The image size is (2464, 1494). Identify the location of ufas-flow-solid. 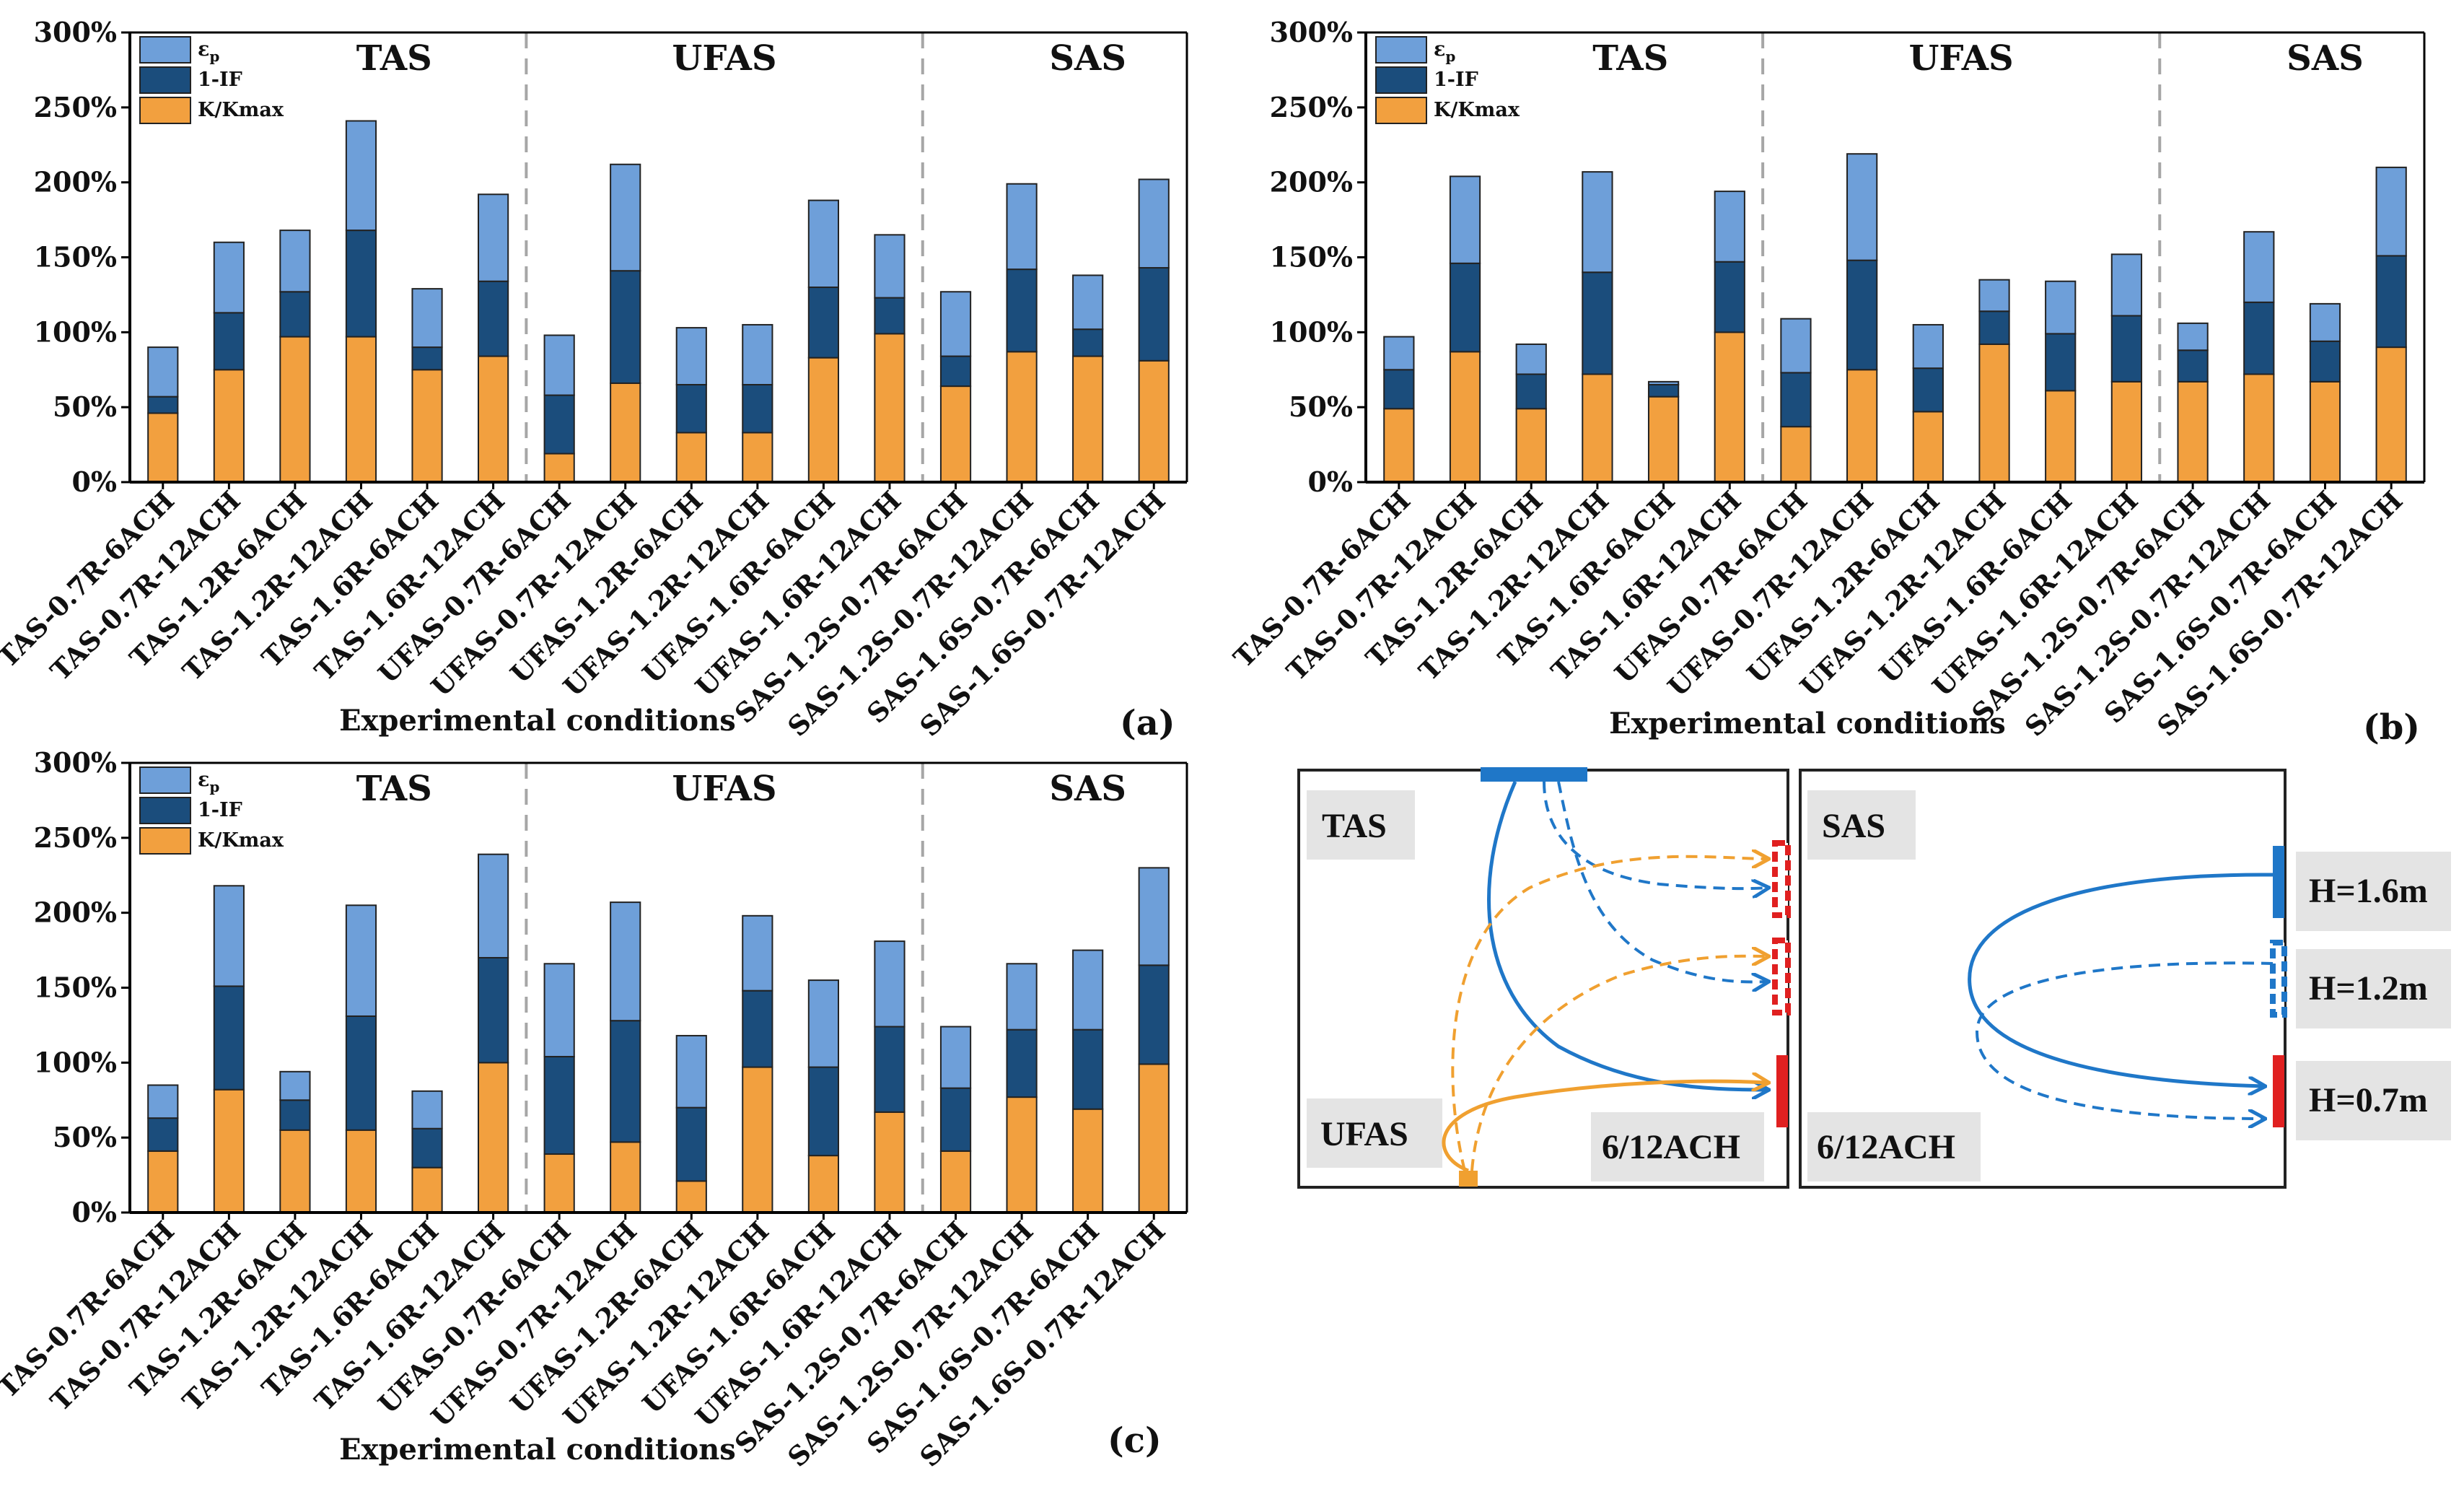
(1605, 1127).